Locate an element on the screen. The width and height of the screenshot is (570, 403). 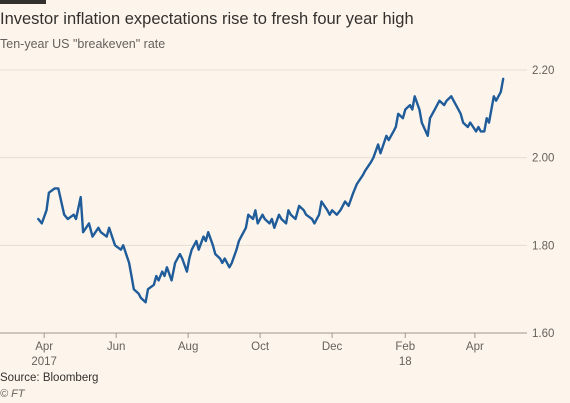
x-tick-label-1: Jun is located at coordinates (116, 347).